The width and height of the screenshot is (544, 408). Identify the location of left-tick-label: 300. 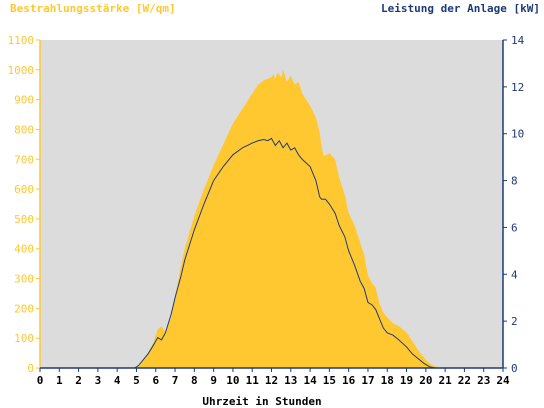
(24, 279).